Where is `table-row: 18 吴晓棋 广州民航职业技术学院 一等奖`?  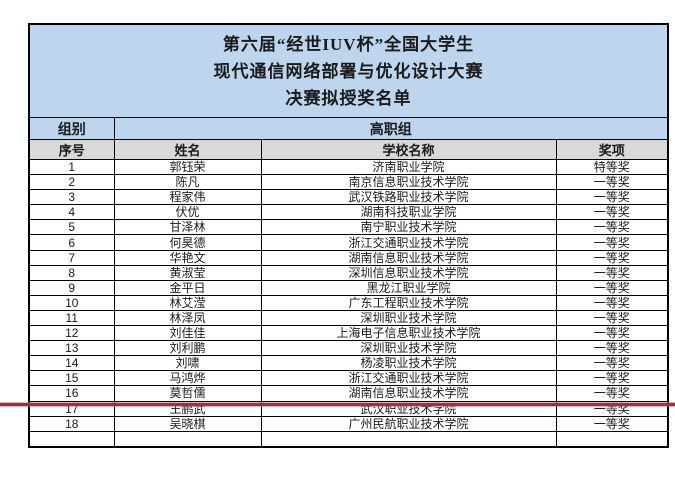 table-row: 18 吴晓棋 广州民航职业技术学院 一等奖 is located at coordinates (348, 423).